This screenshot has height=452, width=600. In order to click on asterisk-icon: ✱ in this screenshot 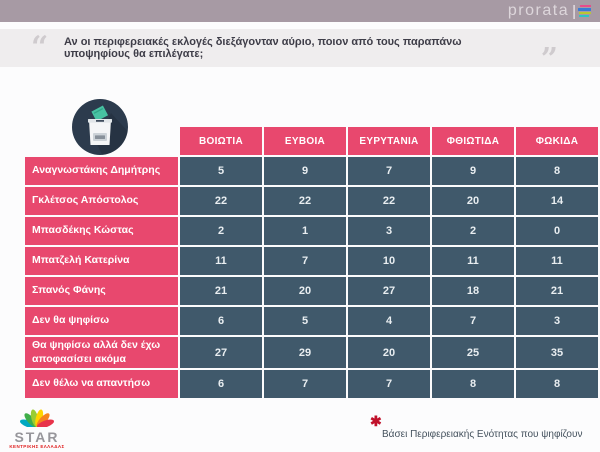, I will do `click(376, 421)`.